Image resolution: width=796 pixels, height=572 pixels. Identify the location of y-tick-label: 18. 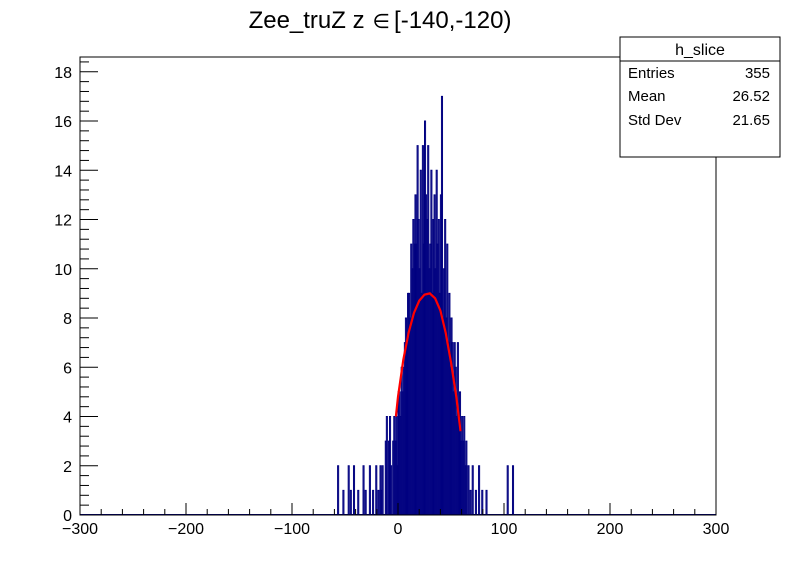
(63, 73).